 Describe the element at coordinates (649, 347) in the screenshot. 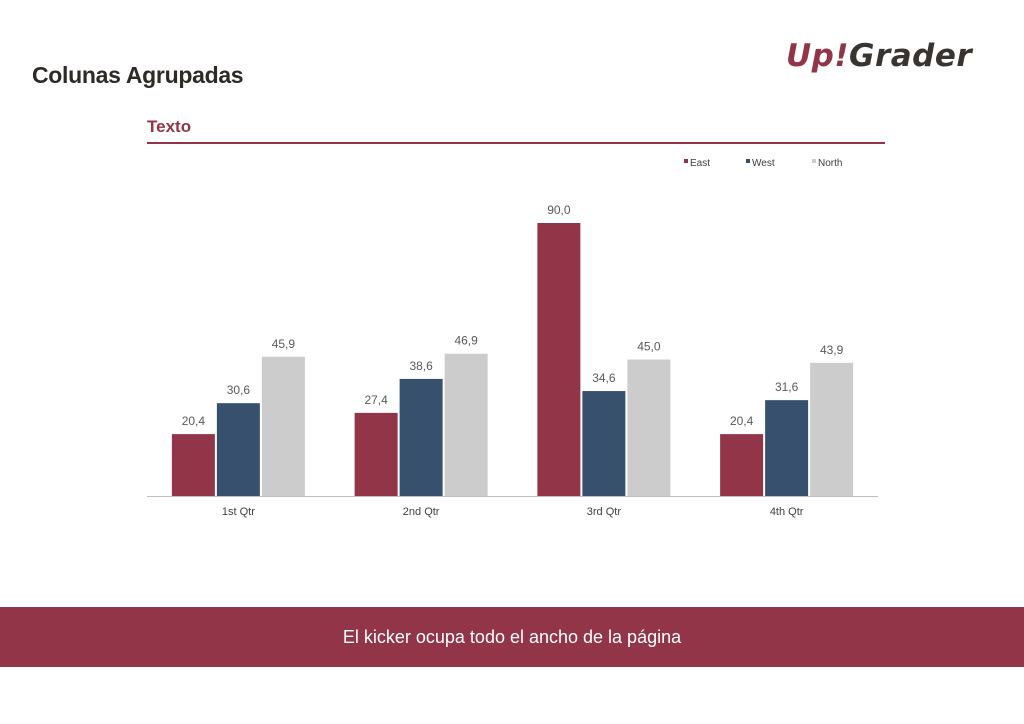

I see `data-label-north-3: 45,0` at that location.